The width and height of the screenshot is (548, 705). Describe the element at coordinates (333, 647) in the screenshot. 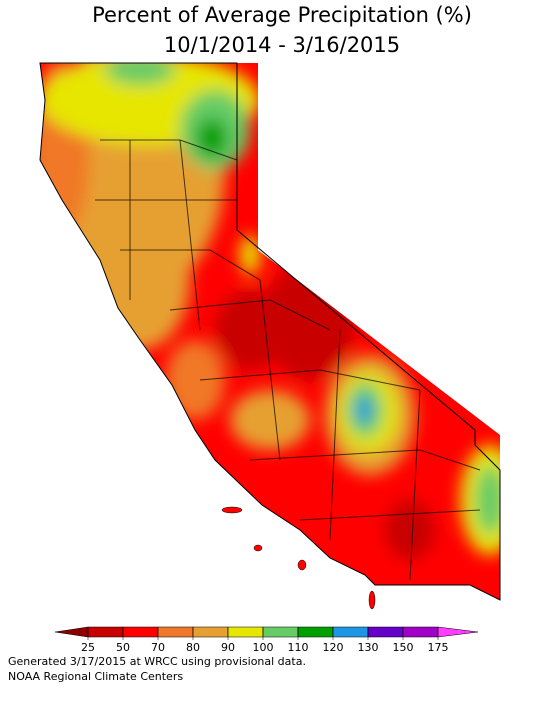

I see `legend-tick-label: 120` at that location.